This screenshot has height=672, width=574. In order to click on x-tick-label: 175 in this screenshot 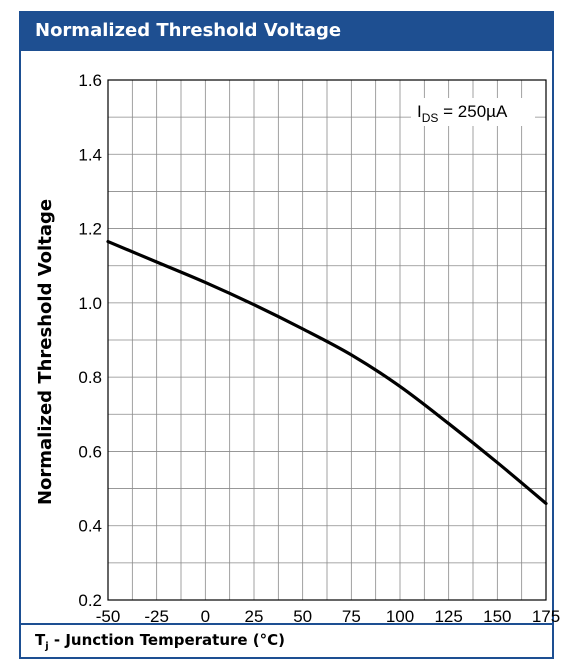, I will do `click(546, 616)`.